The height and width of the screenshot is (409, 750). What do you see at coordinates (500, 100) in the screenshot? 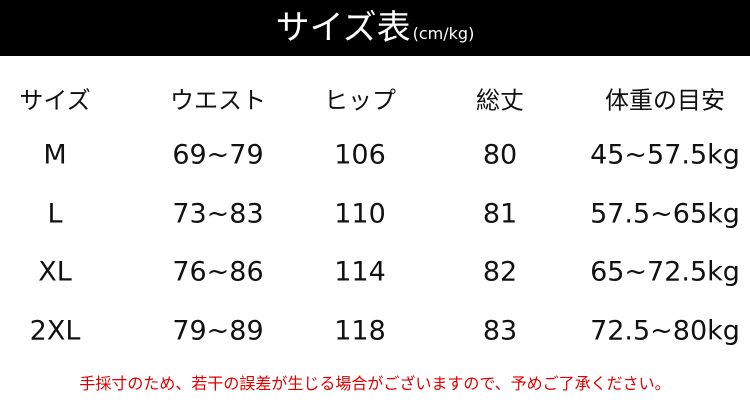
I see `column-header: 総丈` at bounding box center [500, 100].